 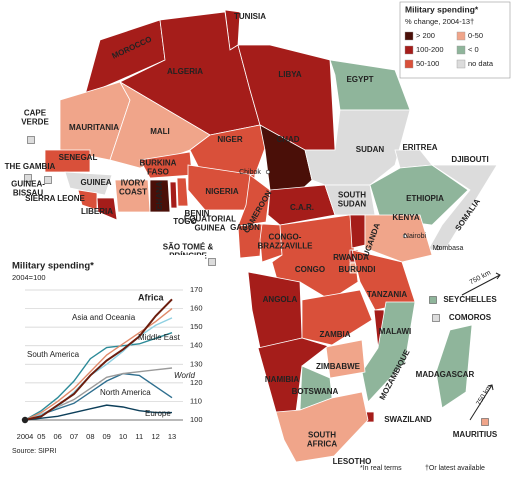 I want to click on country-label: MAURITANIA, so click(x=94, y=127).